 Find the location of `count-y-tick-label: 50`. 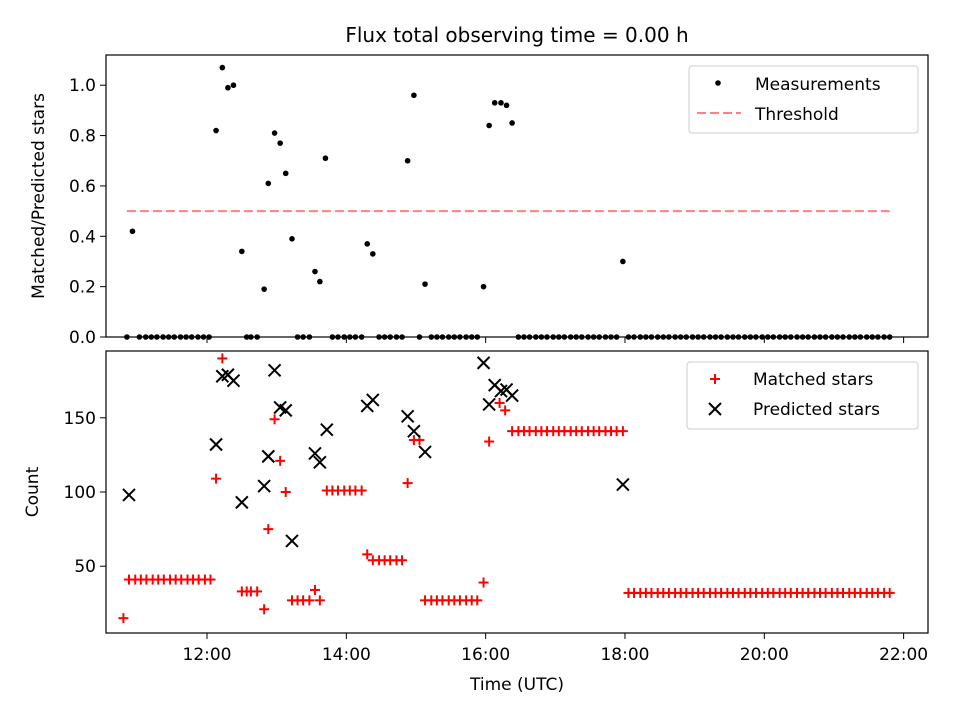

count-y-tick-label: 50 is located at coordinates (85, 567).